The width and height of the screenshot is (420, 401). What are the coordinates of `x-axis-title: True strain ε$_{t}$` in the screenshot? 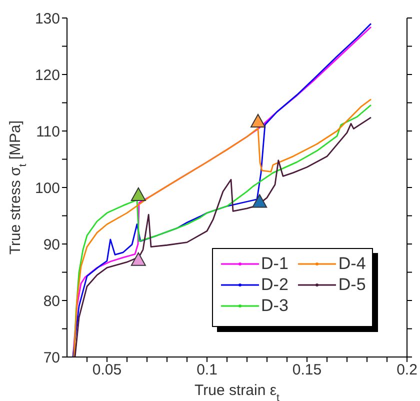 It's located at (237, 391).